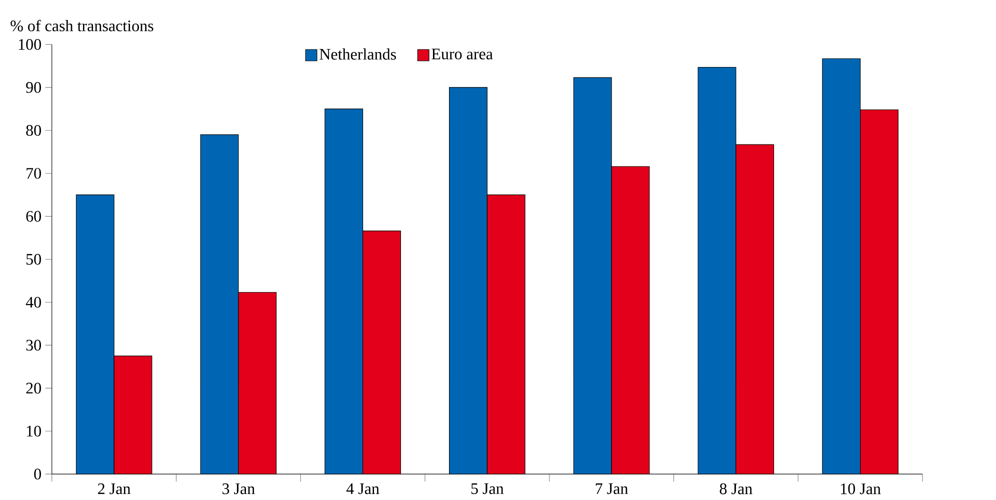 The width and height of the screenshot is (996, 500). Describe the element at coordinates (612, 489) in the screenshot. I see `x-tick-label: 7 Jan` at that location.